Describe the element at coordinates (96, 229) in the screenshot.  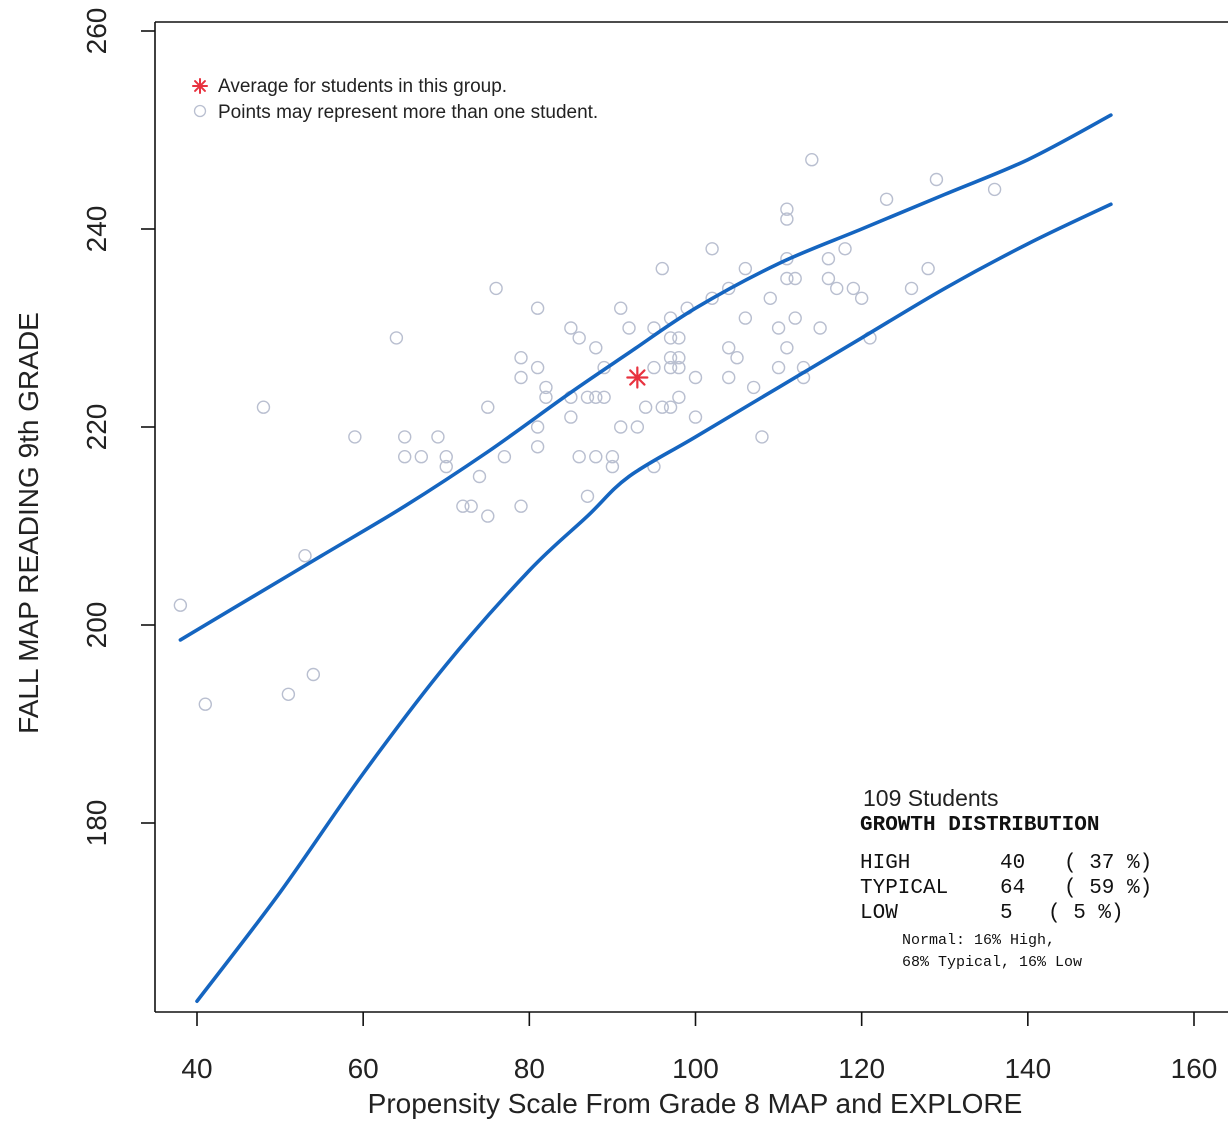
I see `y-tick-label: 240` at that location.